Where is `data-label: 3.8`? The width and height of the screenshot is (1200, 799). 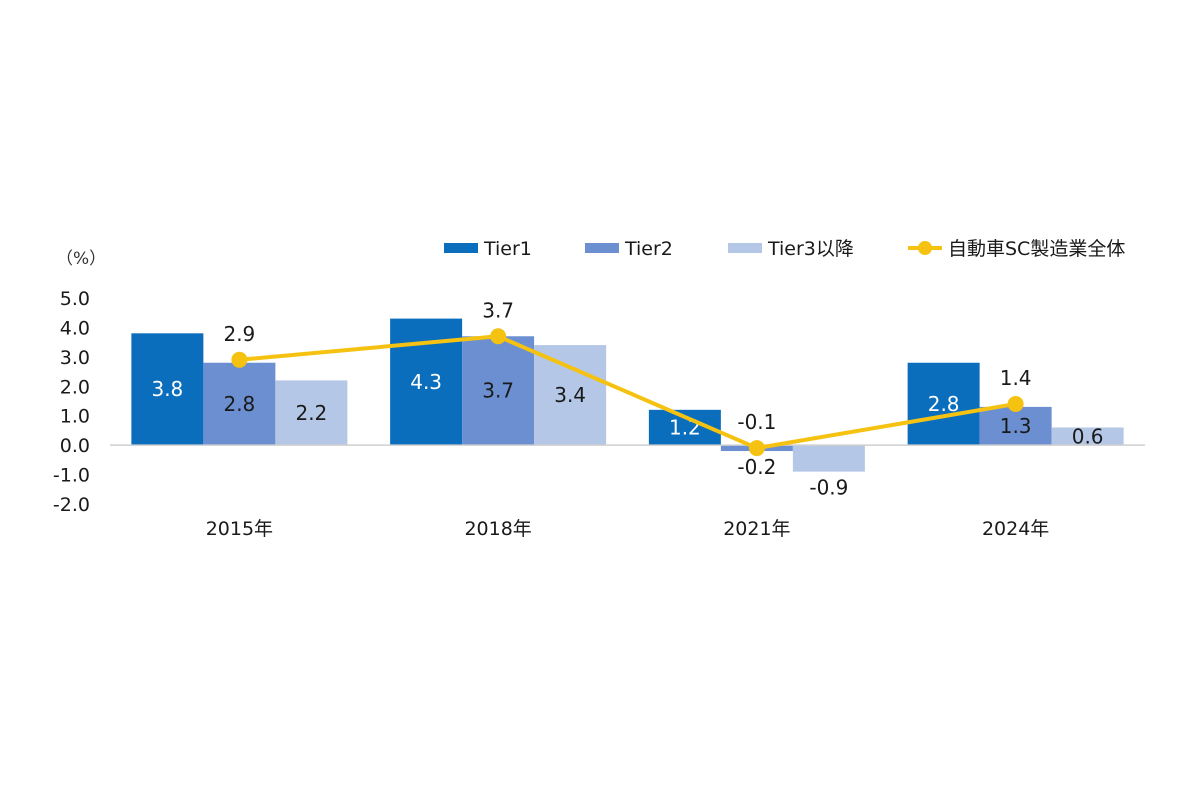
data-label: 3.8 is located at coordinates (167, 389).